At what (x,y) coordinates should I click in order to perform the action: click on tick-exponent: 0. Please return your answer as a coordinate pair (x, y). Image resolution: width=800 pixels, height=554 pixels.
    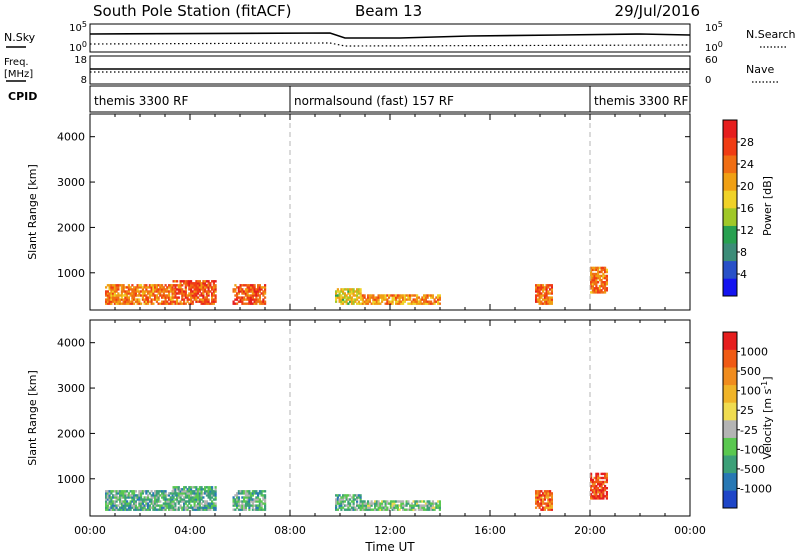
    Looking at the image, I should click on (720, 44).